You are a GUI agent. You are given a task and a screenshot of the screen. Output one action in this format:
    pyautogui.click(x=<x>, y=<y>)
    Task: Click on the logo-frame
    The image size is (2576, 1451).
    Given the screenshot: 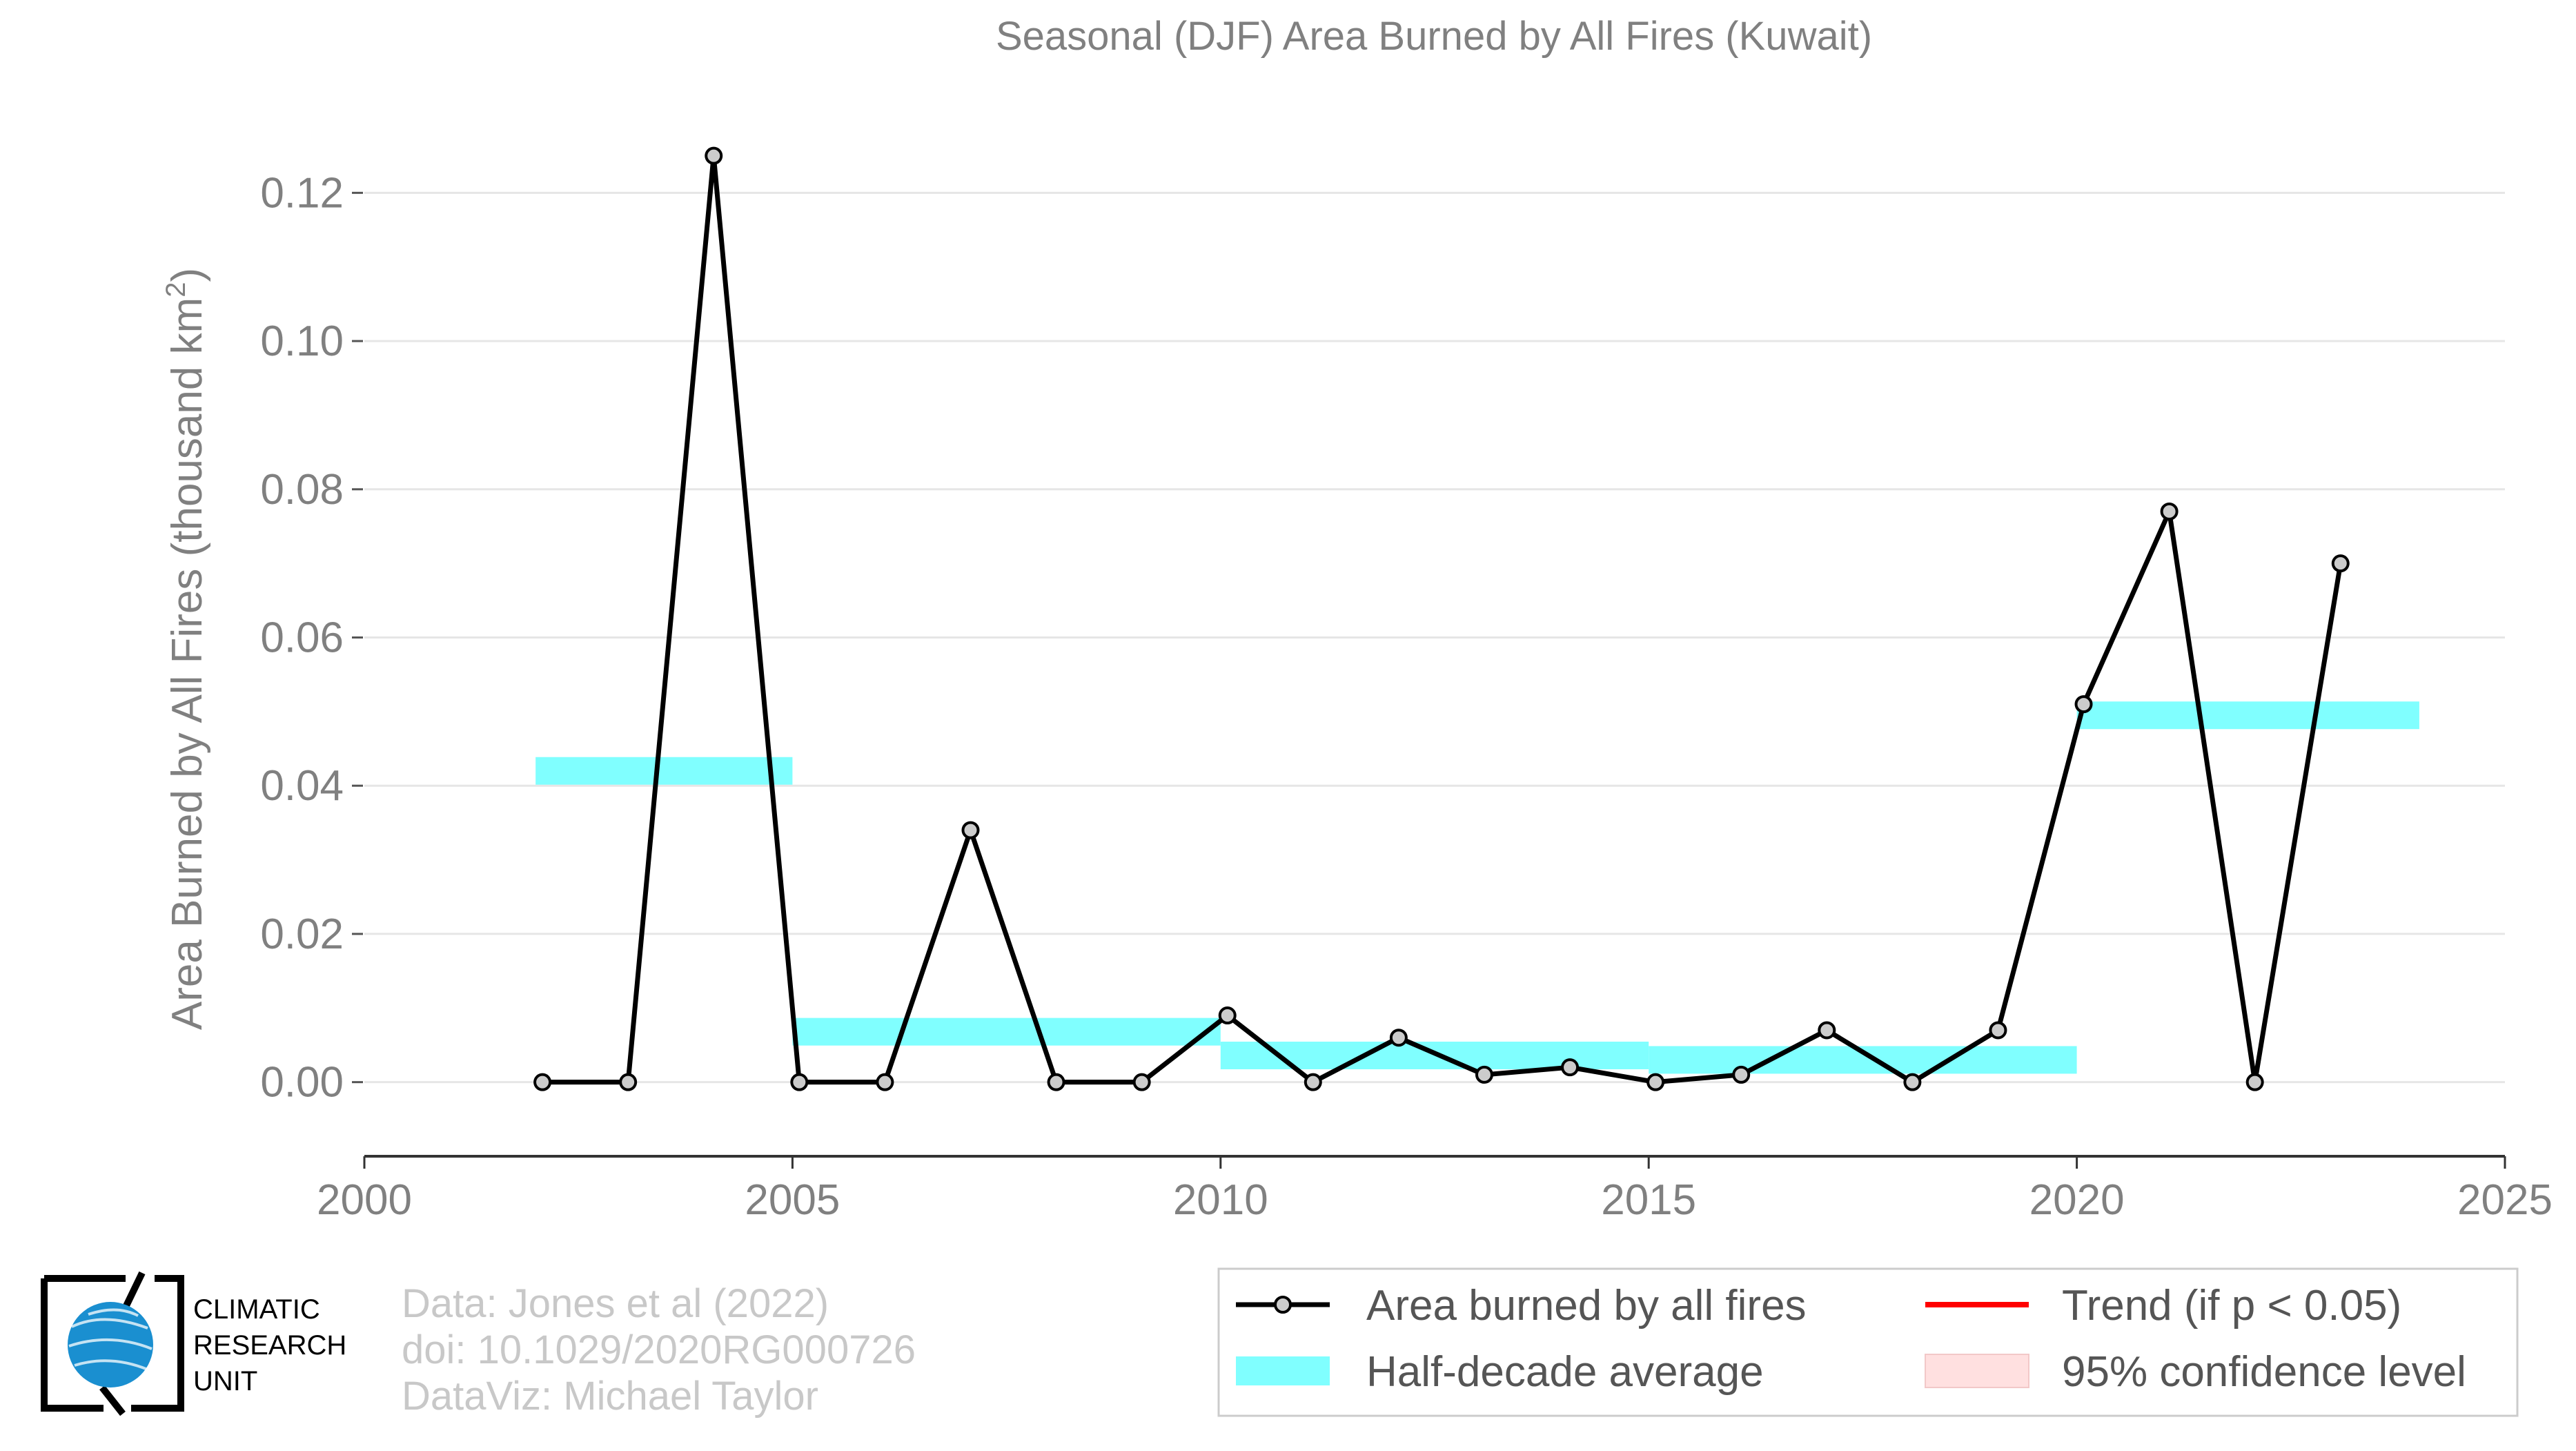 What is the action you would take?
    pyautogui.click(x=112, y=1344)
    